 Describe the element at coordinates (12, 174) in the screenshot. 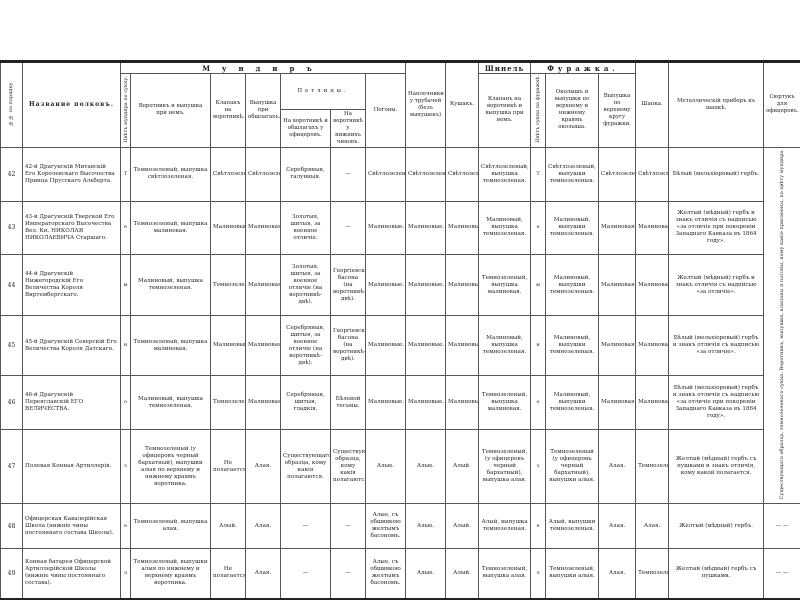

I see `cell-num: 42` at that location.